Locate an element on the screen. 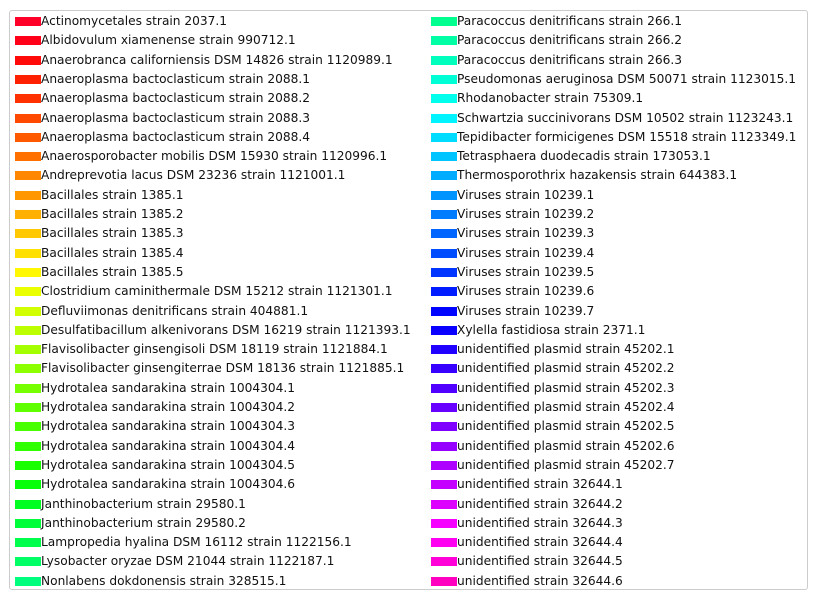 Image resolution: width=819 pixels, height=601 pixels. legend-label: unidentified strain 32644.3 is located at coordinates (540, 522).